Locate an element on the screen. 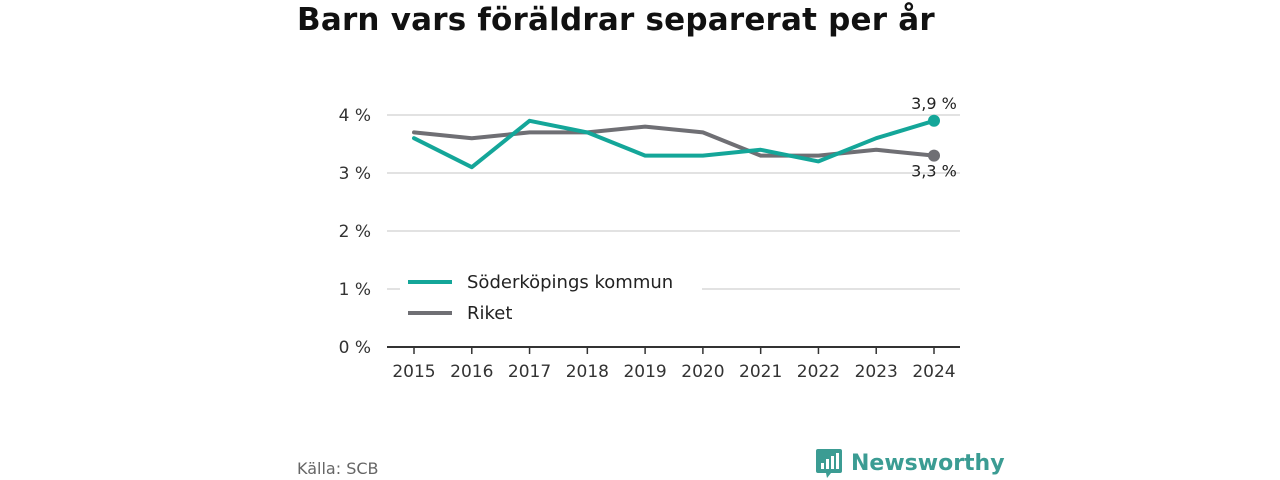 This screenshot has height=480, width=1280. source-note: Källa: SCB is located at coordinates (338, 468).